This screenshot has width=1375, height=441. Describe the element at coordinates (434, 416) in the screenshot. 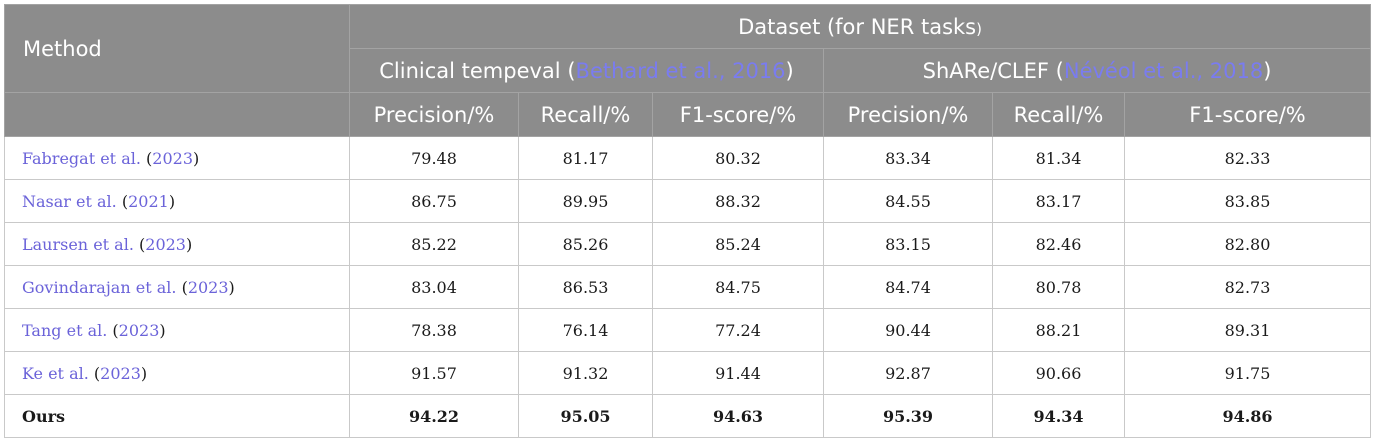

I see `value-cell: 94.22` at that location.